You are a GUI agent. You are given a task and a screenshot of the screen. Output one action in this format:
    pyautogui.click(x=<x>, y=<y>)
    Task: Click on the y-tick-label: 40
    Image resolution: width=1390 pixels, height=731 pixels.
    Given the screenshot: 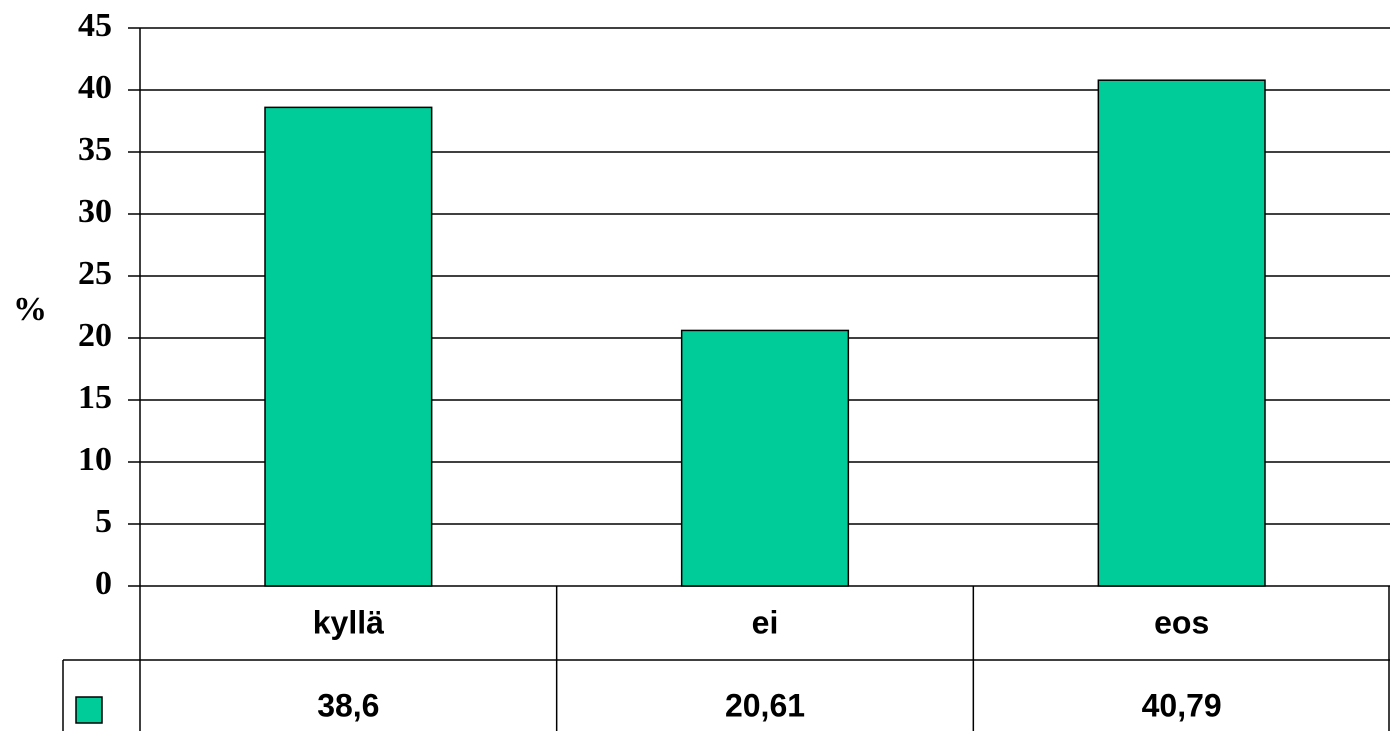 What is the action you would take?
    pyautogui.click(x=95, y=87)
    